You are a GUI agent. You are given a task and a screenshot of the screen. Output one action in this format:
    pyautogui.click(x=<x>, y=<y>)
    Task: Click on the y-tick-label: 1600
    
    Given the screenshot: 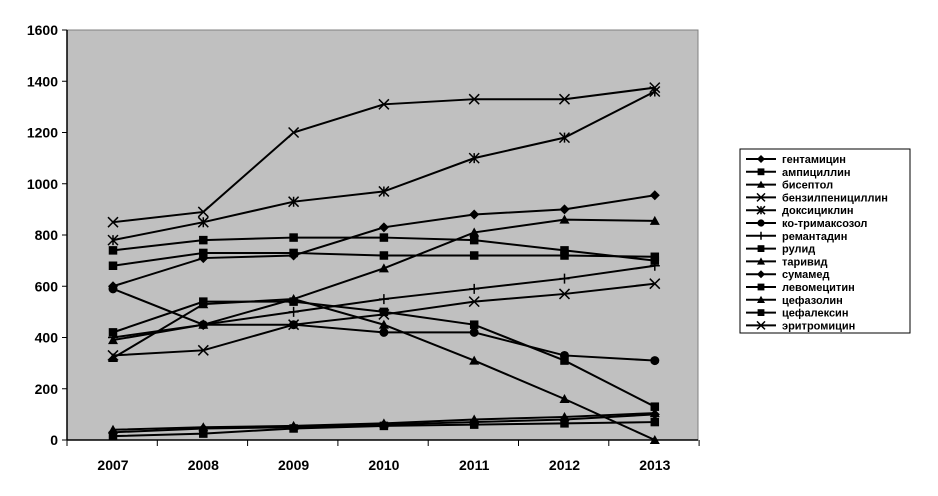 What is the action you would take?
    pyautogui.click(x=42, y=30)
    